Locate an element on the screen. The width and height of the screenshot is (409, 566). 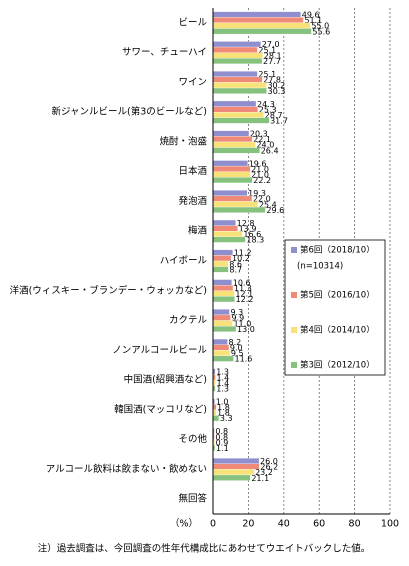
value-label: 9.0 is located at coordinates (236, 347).